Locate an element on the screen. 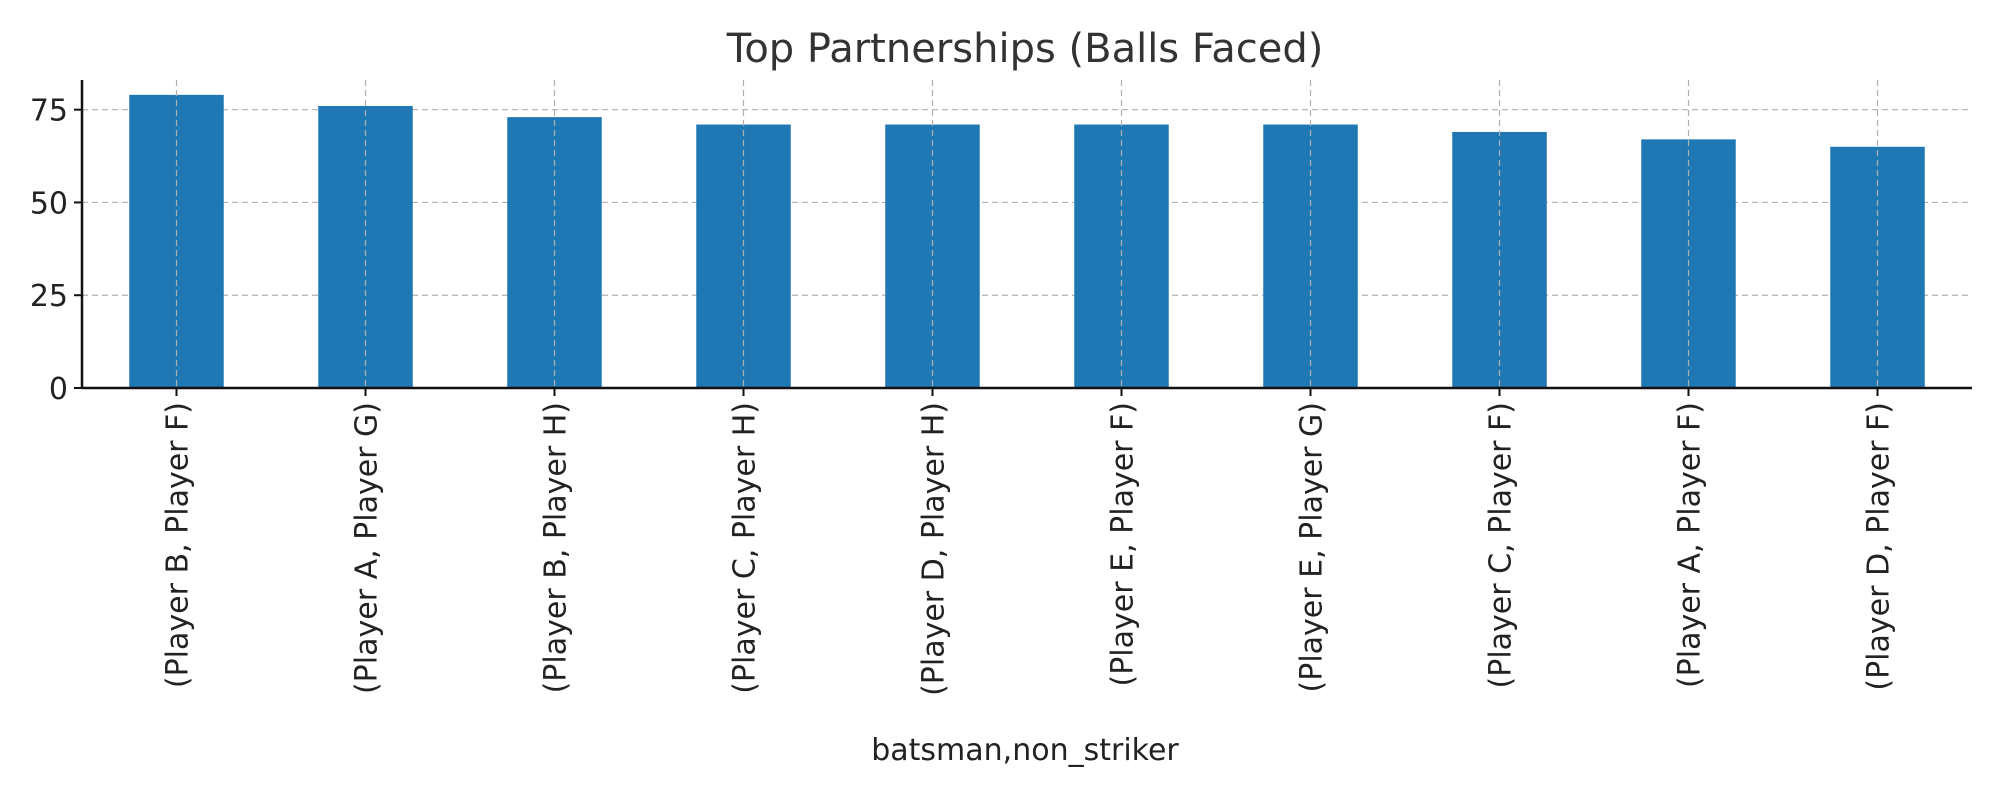 The width and height of the screenshot is (2000, 800). y-tick-label: 75 is located at coordinates (49, 111).